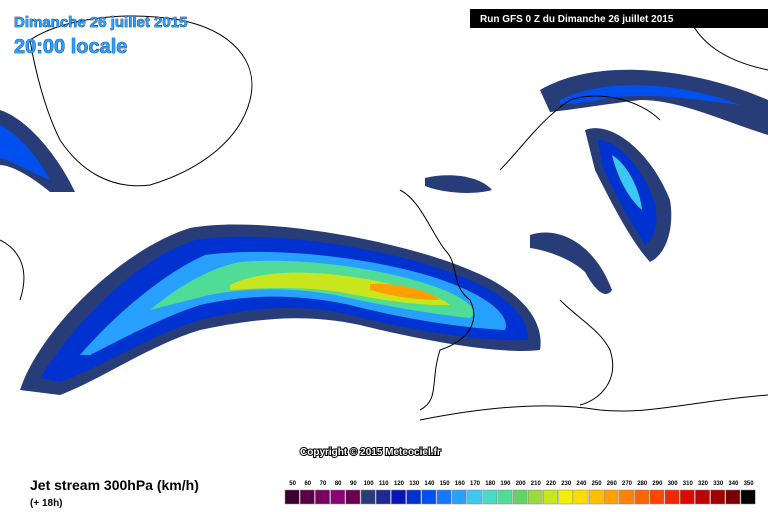  Describe the element at coordinates (733, 484) in the screenshot. I see `legend-label: 340` at that location.